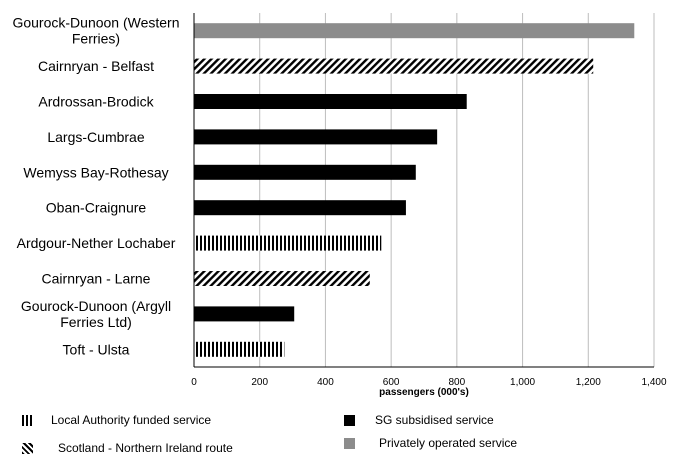 The height and width of the screenshot is (463, 680). I want to click on category-label: Wemyss Bay-Rothesay, so click(95, 172).